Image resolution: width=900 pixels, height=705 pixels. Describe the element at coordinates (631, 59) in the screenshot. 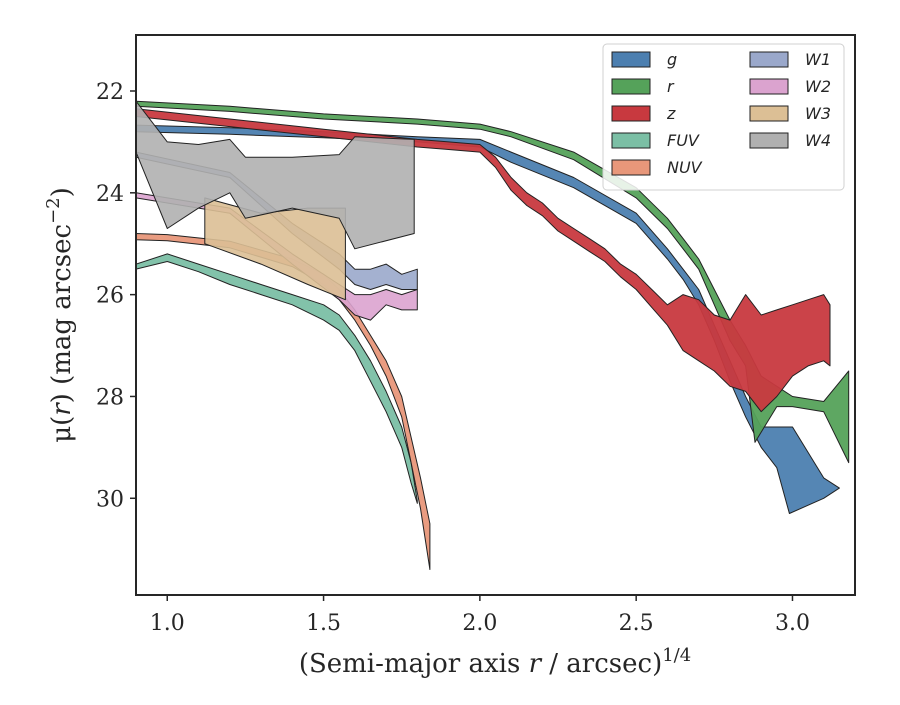

I see `legend-swatch-g` at that location.